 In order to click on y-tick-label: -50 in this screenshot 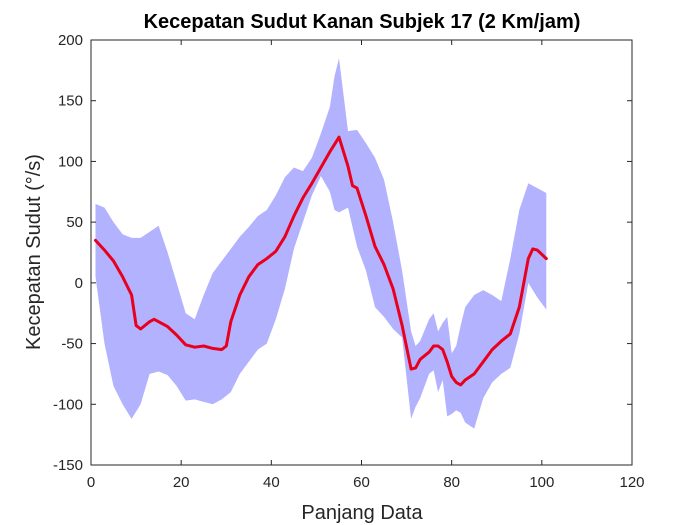, I will do `click(72, 344)`.